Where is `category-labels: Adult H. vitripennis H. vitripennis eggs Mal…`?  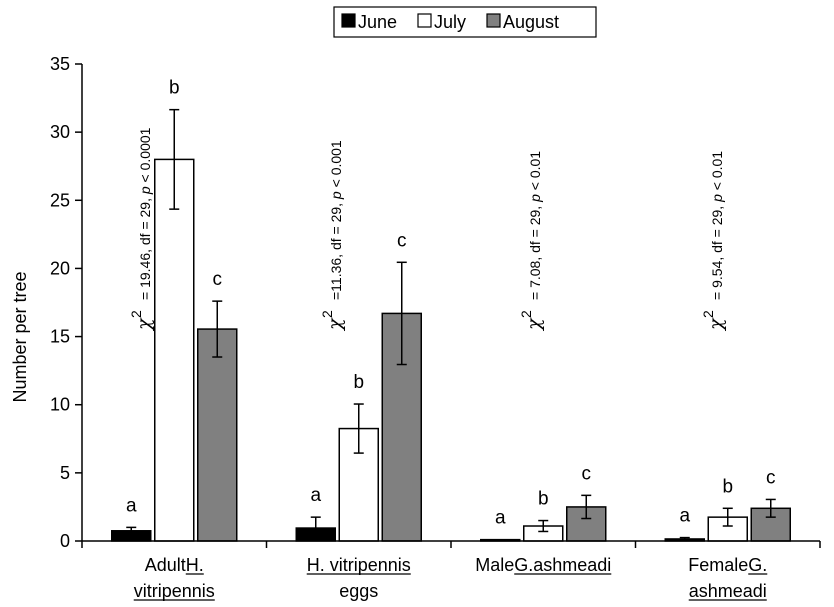
category-labels: Adult H. vitripennis H. vitripennis eggs Mal… is located at coordinates (450, 578).